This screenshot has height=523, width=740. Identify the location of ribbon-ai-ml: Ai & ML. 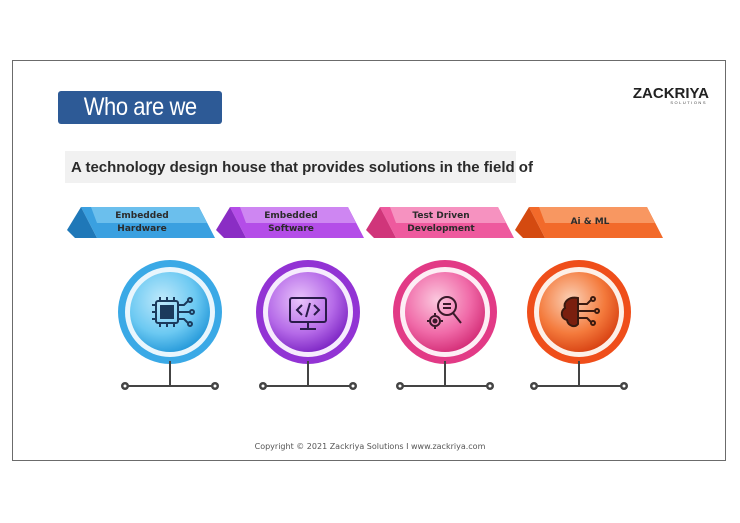
(589, 222).